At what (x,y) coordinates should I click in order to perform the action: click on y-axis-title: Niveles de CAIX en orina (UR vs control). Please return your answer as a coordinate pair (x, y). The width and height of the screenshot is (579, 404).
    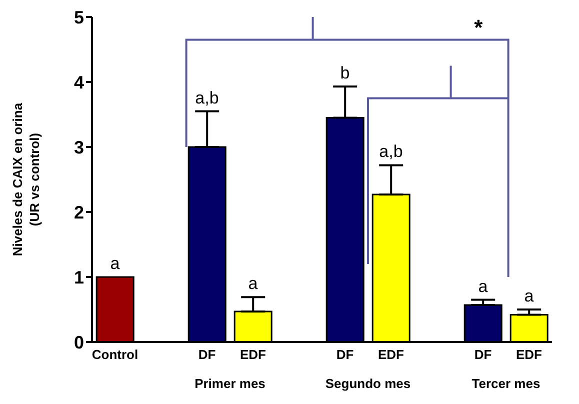
    Looking at the image, I should click on (26, 179).